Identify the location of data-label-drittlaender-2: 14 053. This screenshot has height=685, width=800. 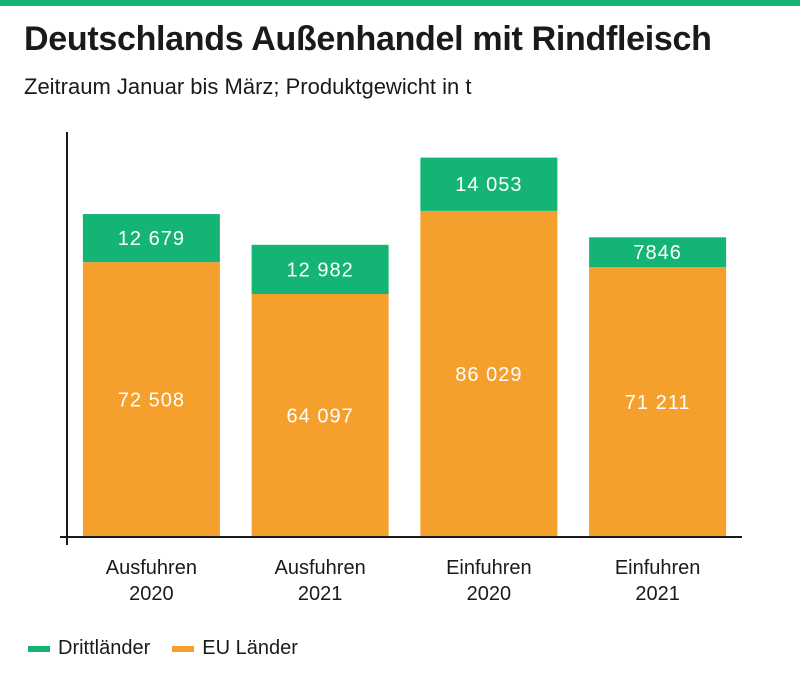
(488, 185).